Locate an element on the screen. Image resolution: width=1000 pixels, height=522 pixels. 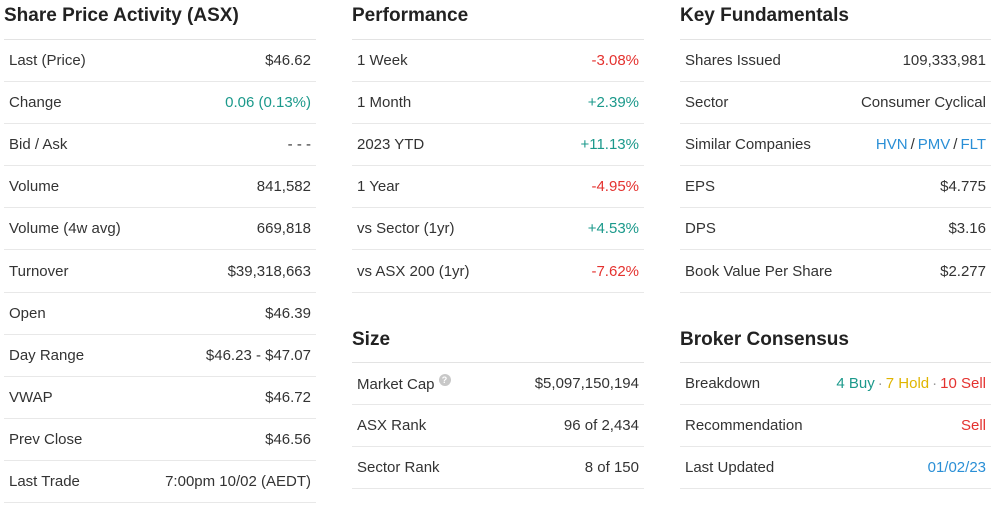
performance-title: Performance is located at coordinates (498, 20).